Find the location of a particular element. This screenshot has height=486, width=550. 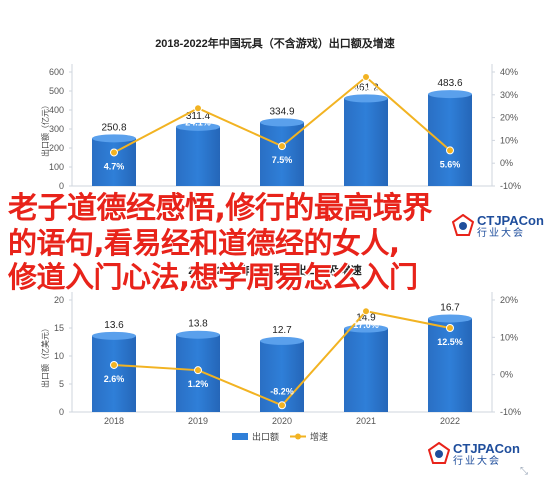

y-tick-label-left: 400 is located at coordinates (56, 110).